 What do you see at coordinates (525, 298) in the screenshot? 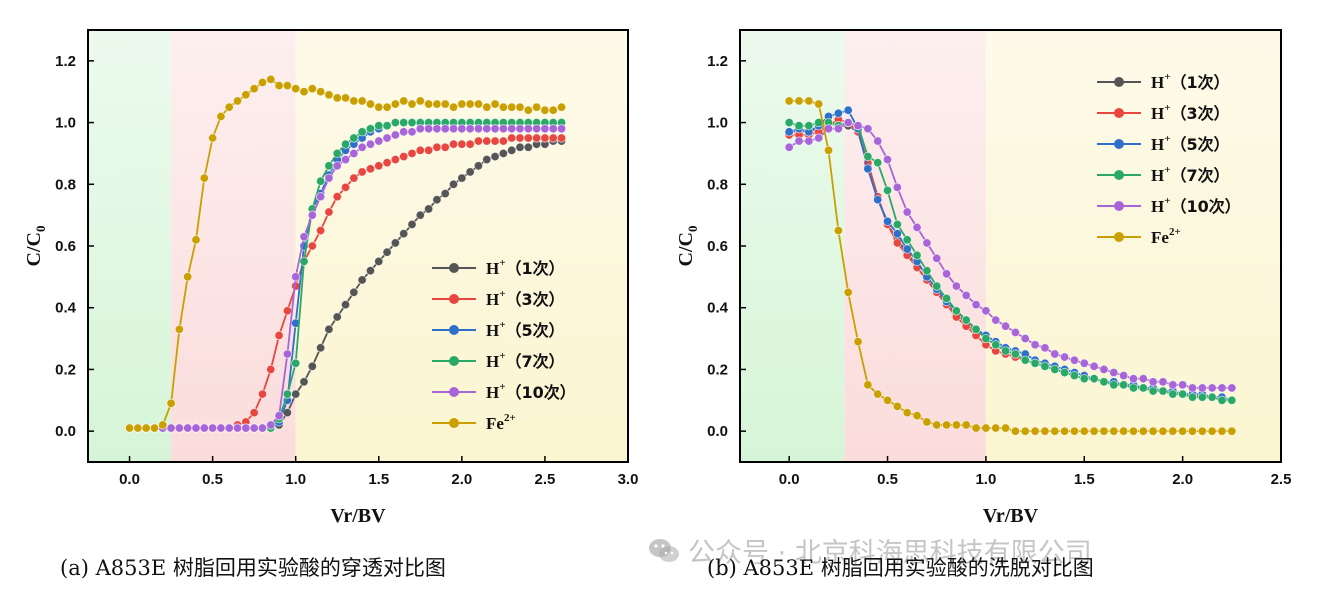
I see `legend-label: H+（3次）` at bounding box center [525, 298].